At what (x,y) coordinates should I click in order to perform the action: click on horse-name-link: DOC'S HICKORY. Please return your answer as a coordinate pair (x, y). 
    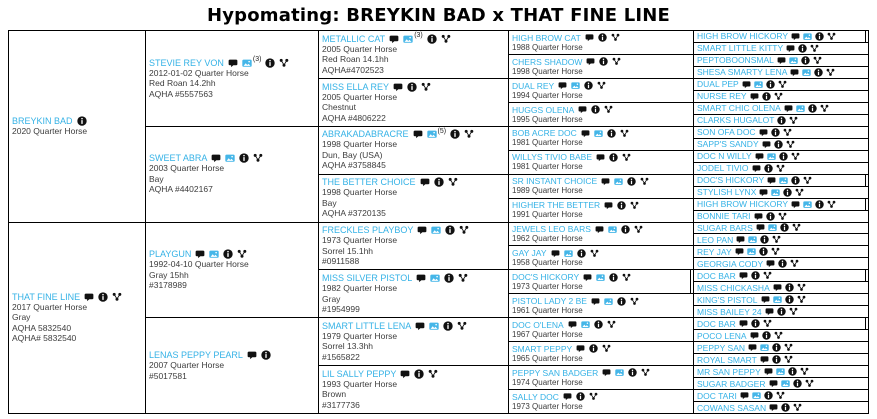
    Looking at the image, I should click on (731, 180).